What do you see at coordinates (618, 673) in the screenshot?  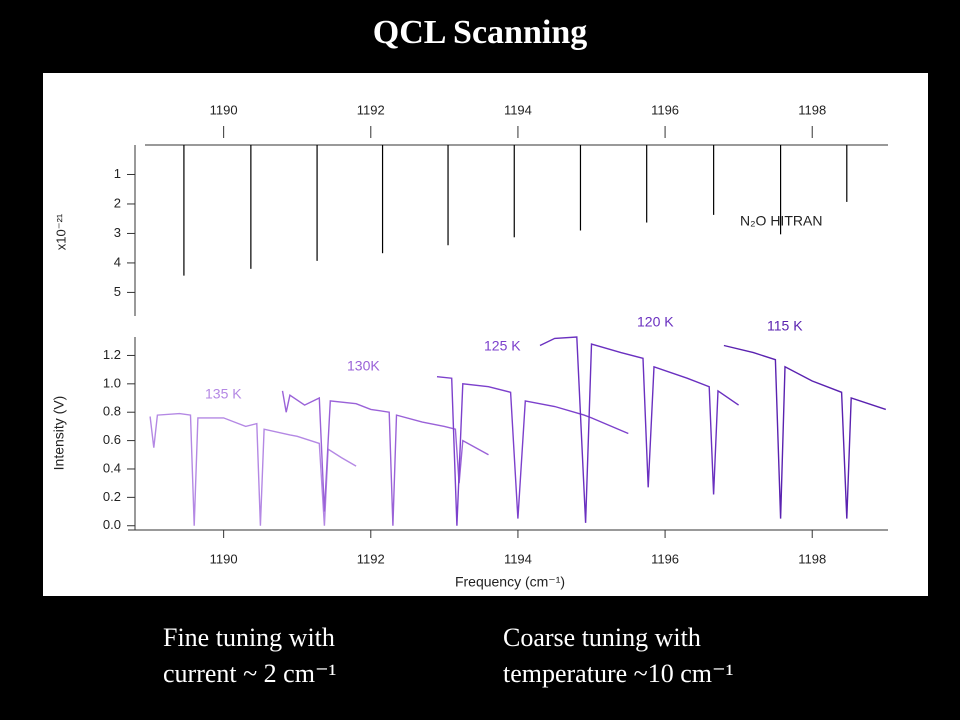 I see `caption: temperature ~10 cm⁻¹` at bounding box center [618, 673].